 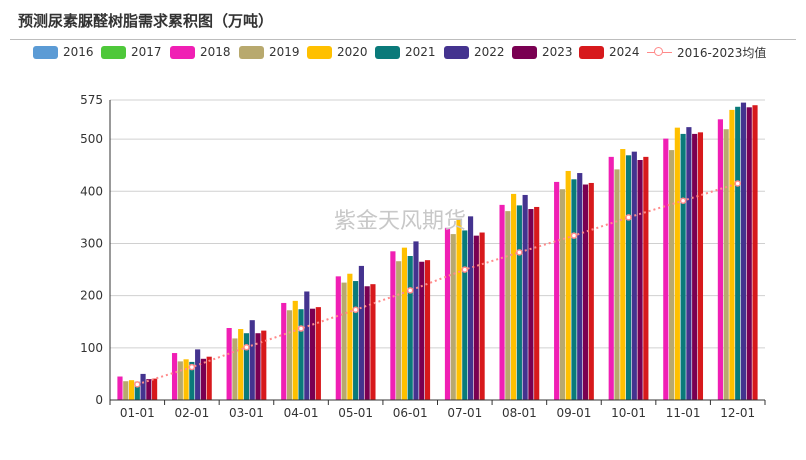 What do you see at coordinates (722, 52) in the screenshot?
I see `legend-label: 2016-2023均值` at bounding box center [722, 52].